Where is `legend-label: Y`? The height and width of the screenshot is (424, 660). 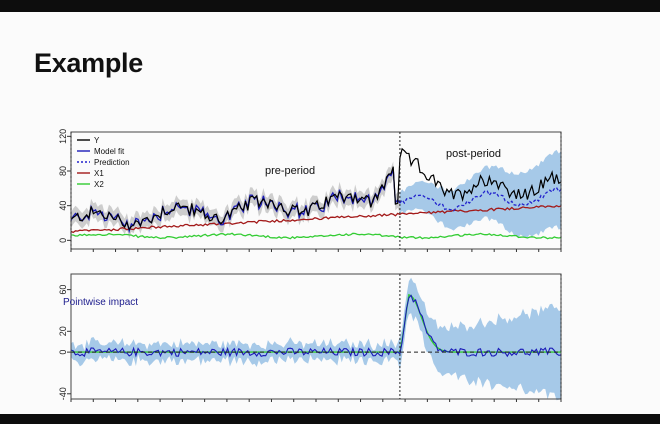 legend-label: Y is located at coordinates (97, 140).